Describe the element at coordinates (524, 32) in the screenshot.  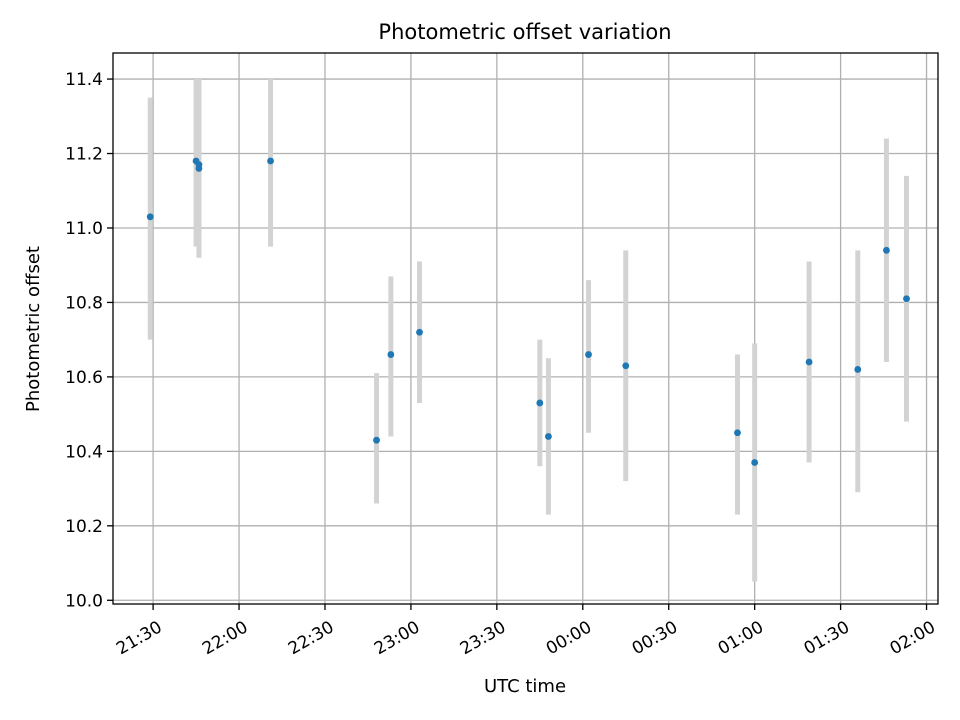
I see `chart-title: Photometric offset variation` at that location.